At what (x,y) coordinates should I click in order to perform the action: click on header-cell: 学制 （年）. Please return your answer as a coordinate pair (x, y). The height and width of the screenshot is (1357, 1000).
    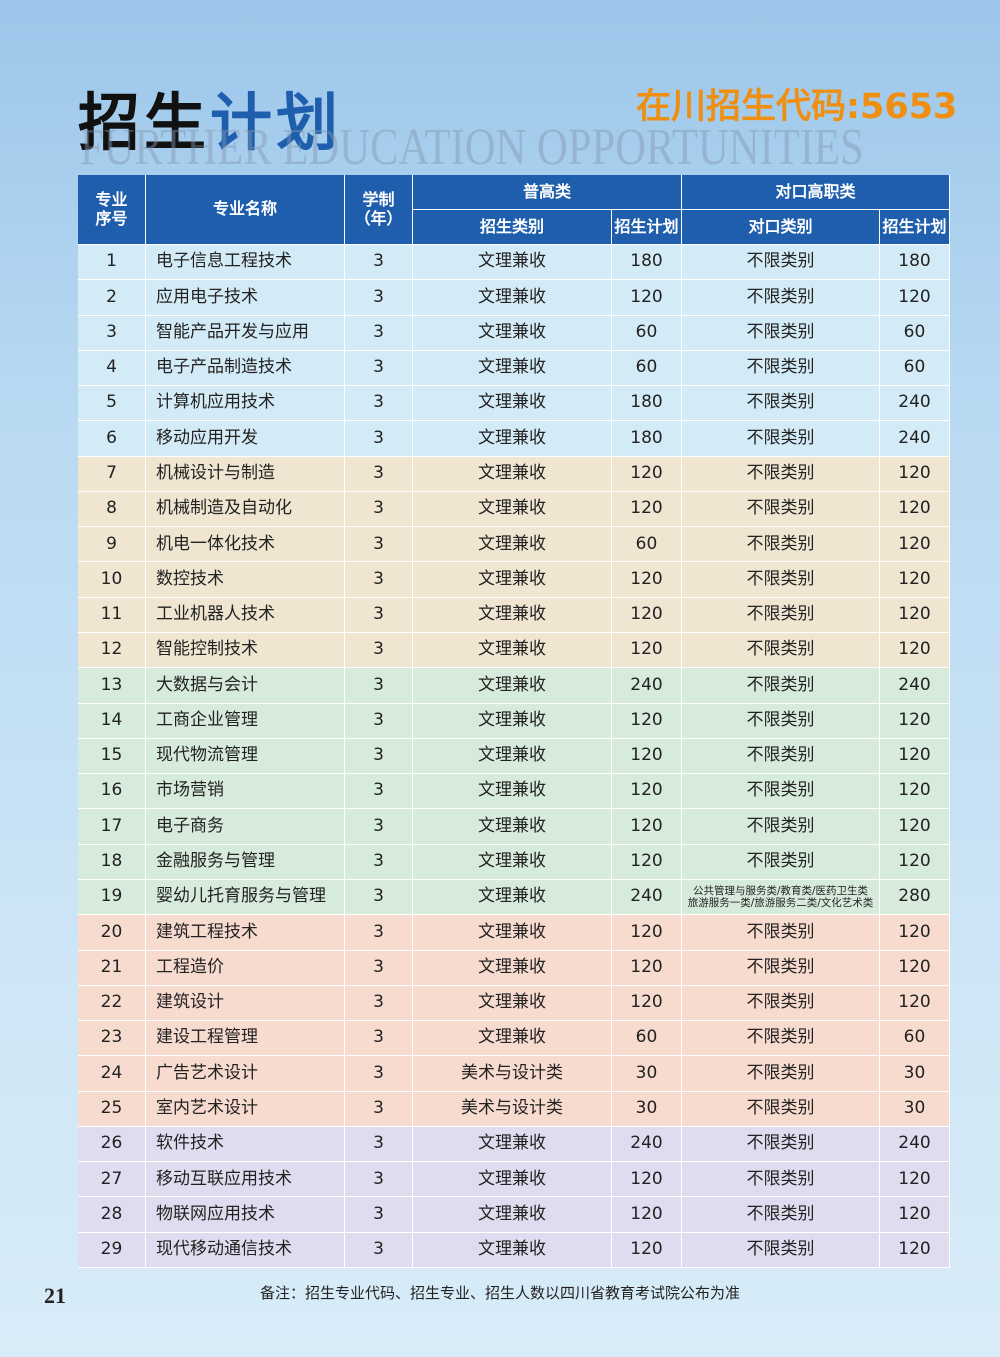
    Looking at the image, I should click on (379, 210).